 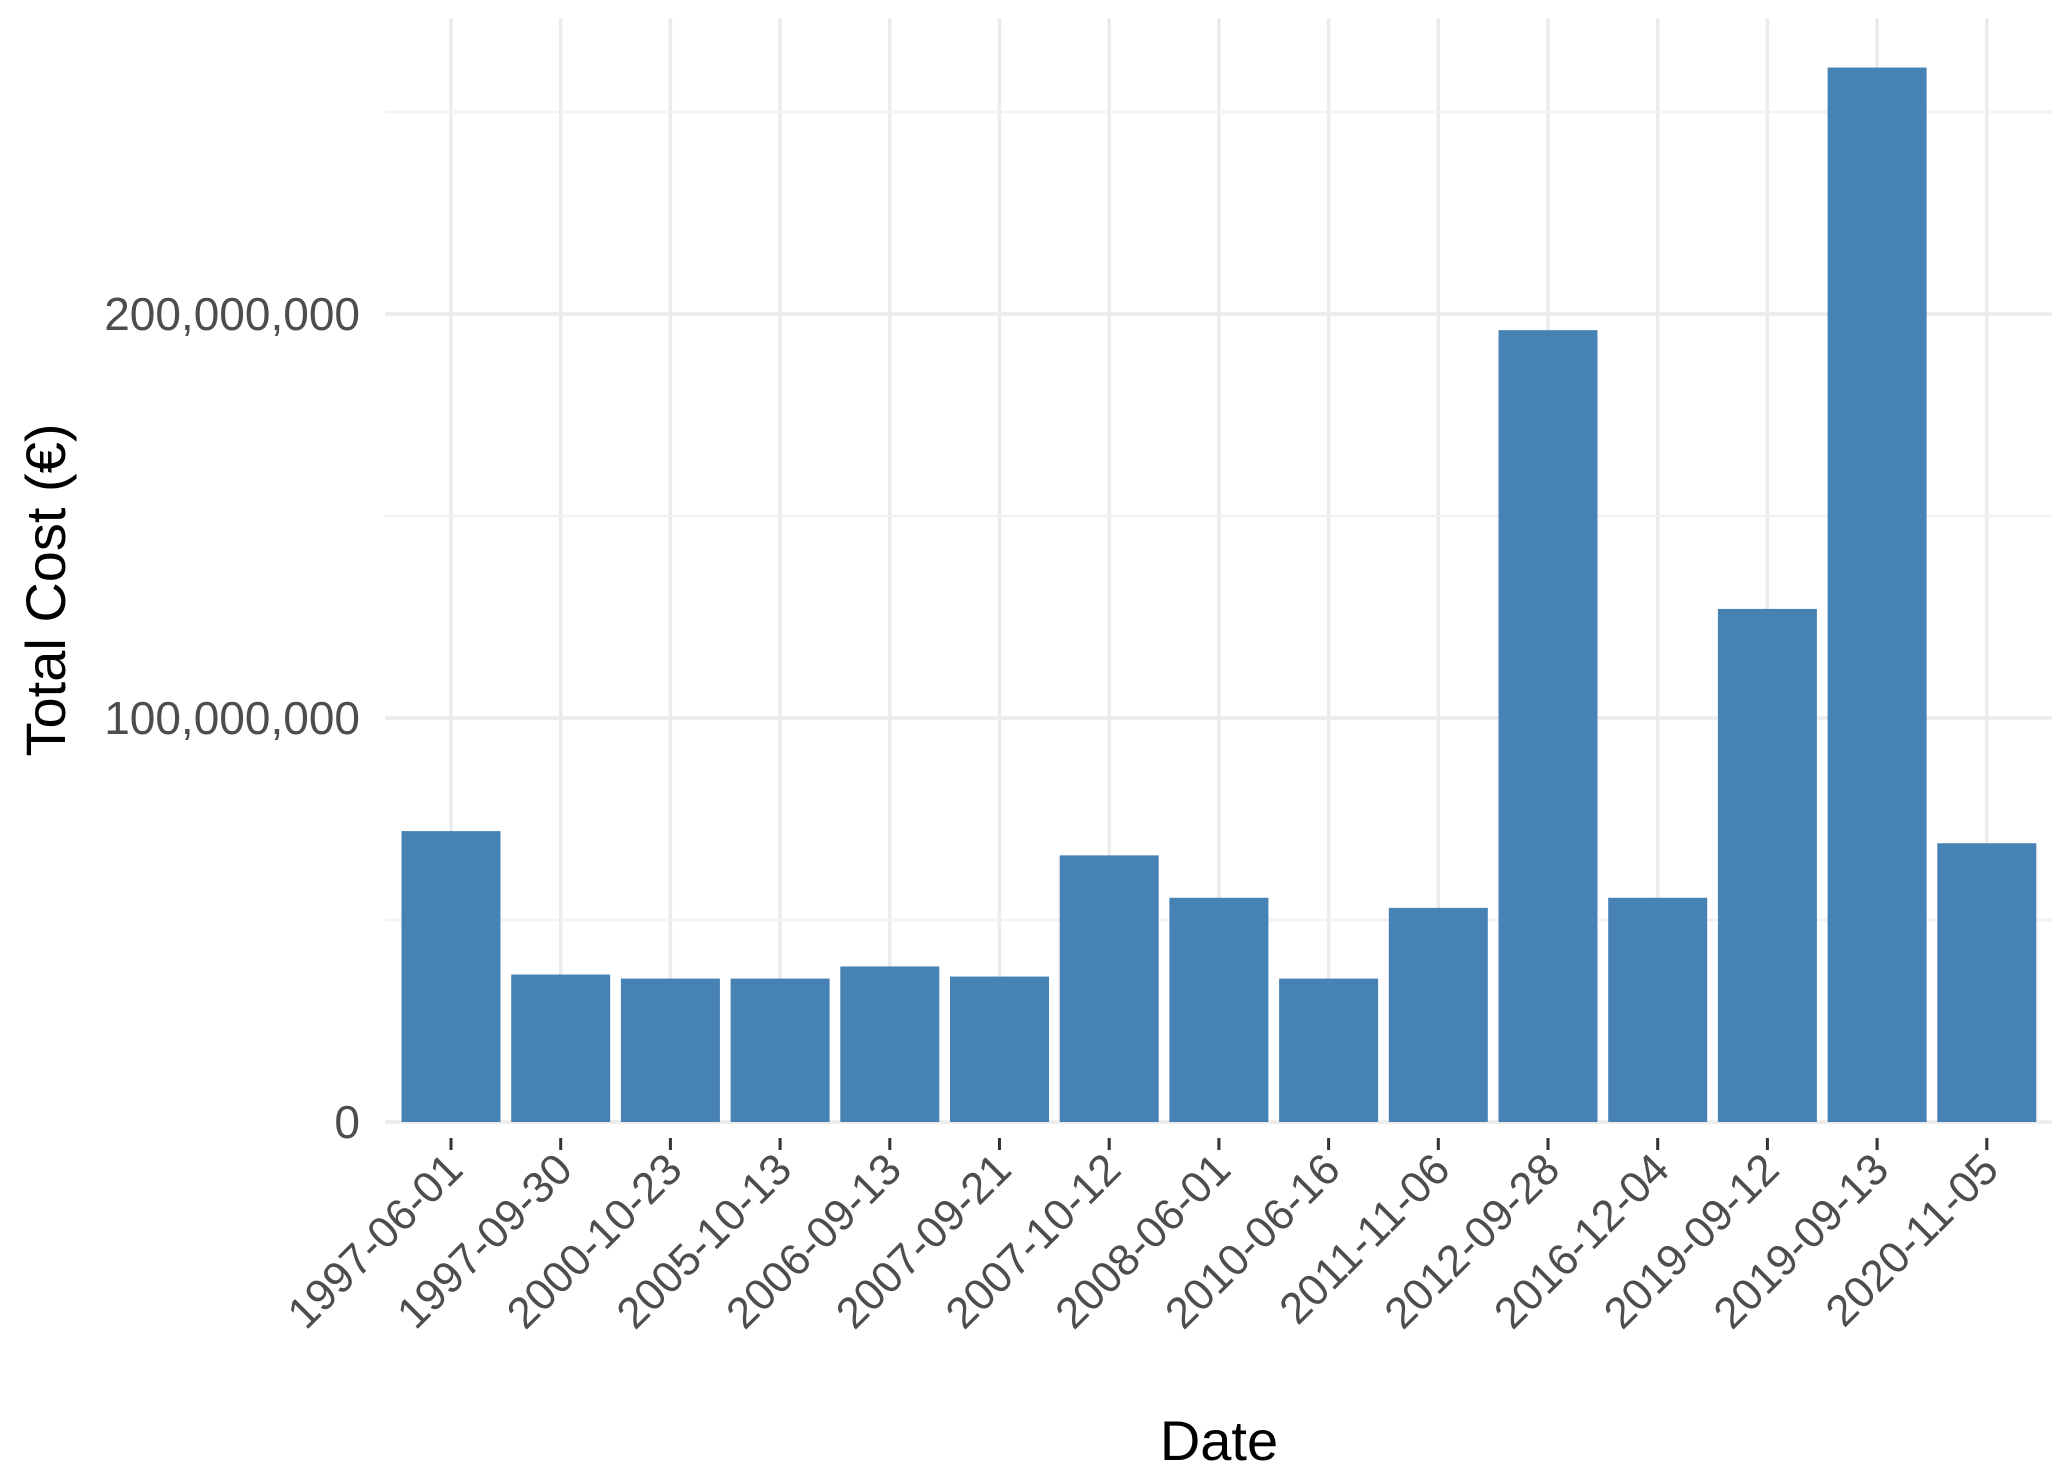 What do you see at coordinates (232, 314) in the screenshot?
I see `y-tick-label: 200,000,000` at bounding box center [232, 314].